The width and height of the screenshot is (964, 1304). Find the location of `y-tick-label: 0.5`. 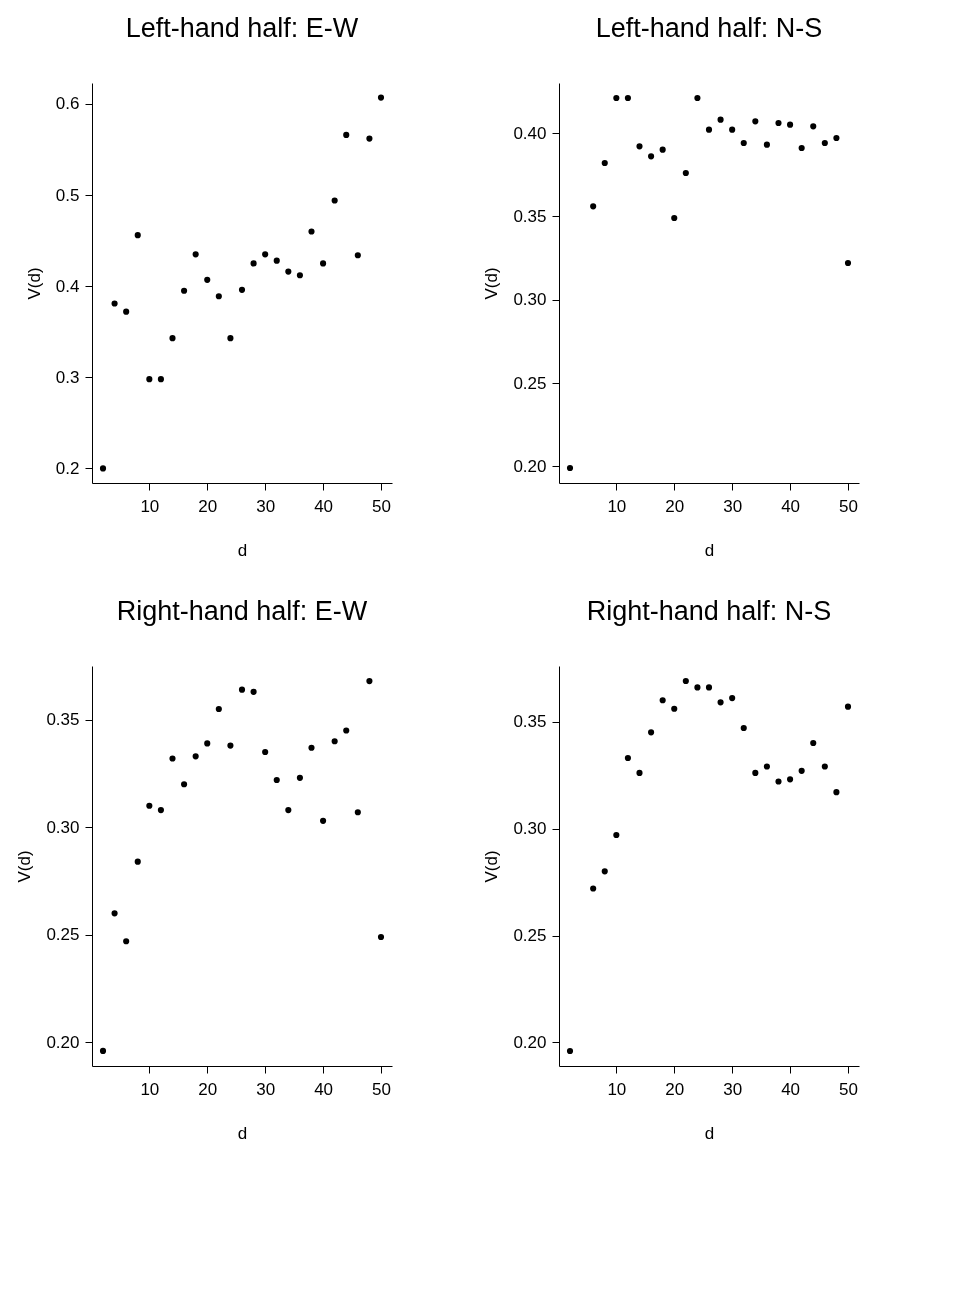

y-tick-label: 0.5 is located at coordinates (67, 195).